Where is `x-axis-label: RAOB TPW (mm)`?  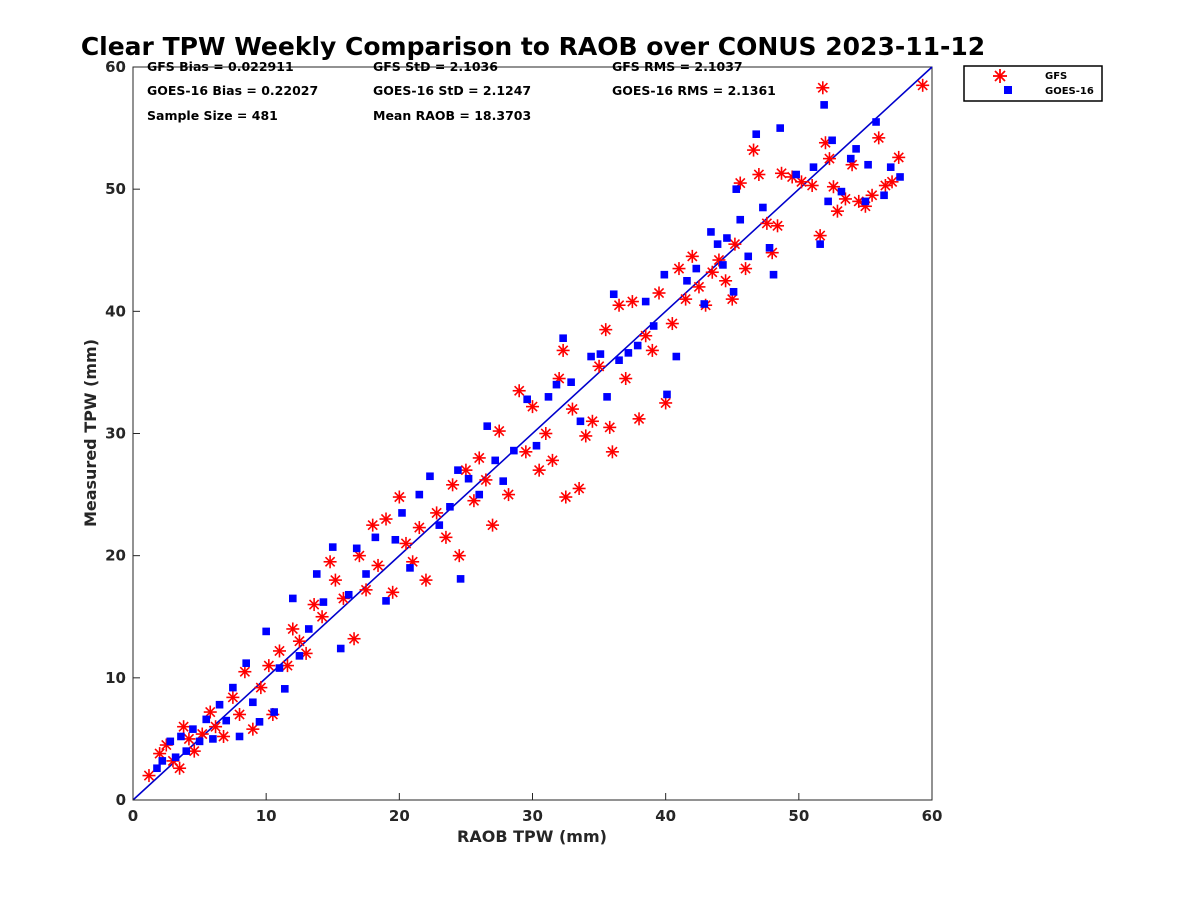 x-axis-label: RAOB TPW (mm) is located at coordinates (532, 836).